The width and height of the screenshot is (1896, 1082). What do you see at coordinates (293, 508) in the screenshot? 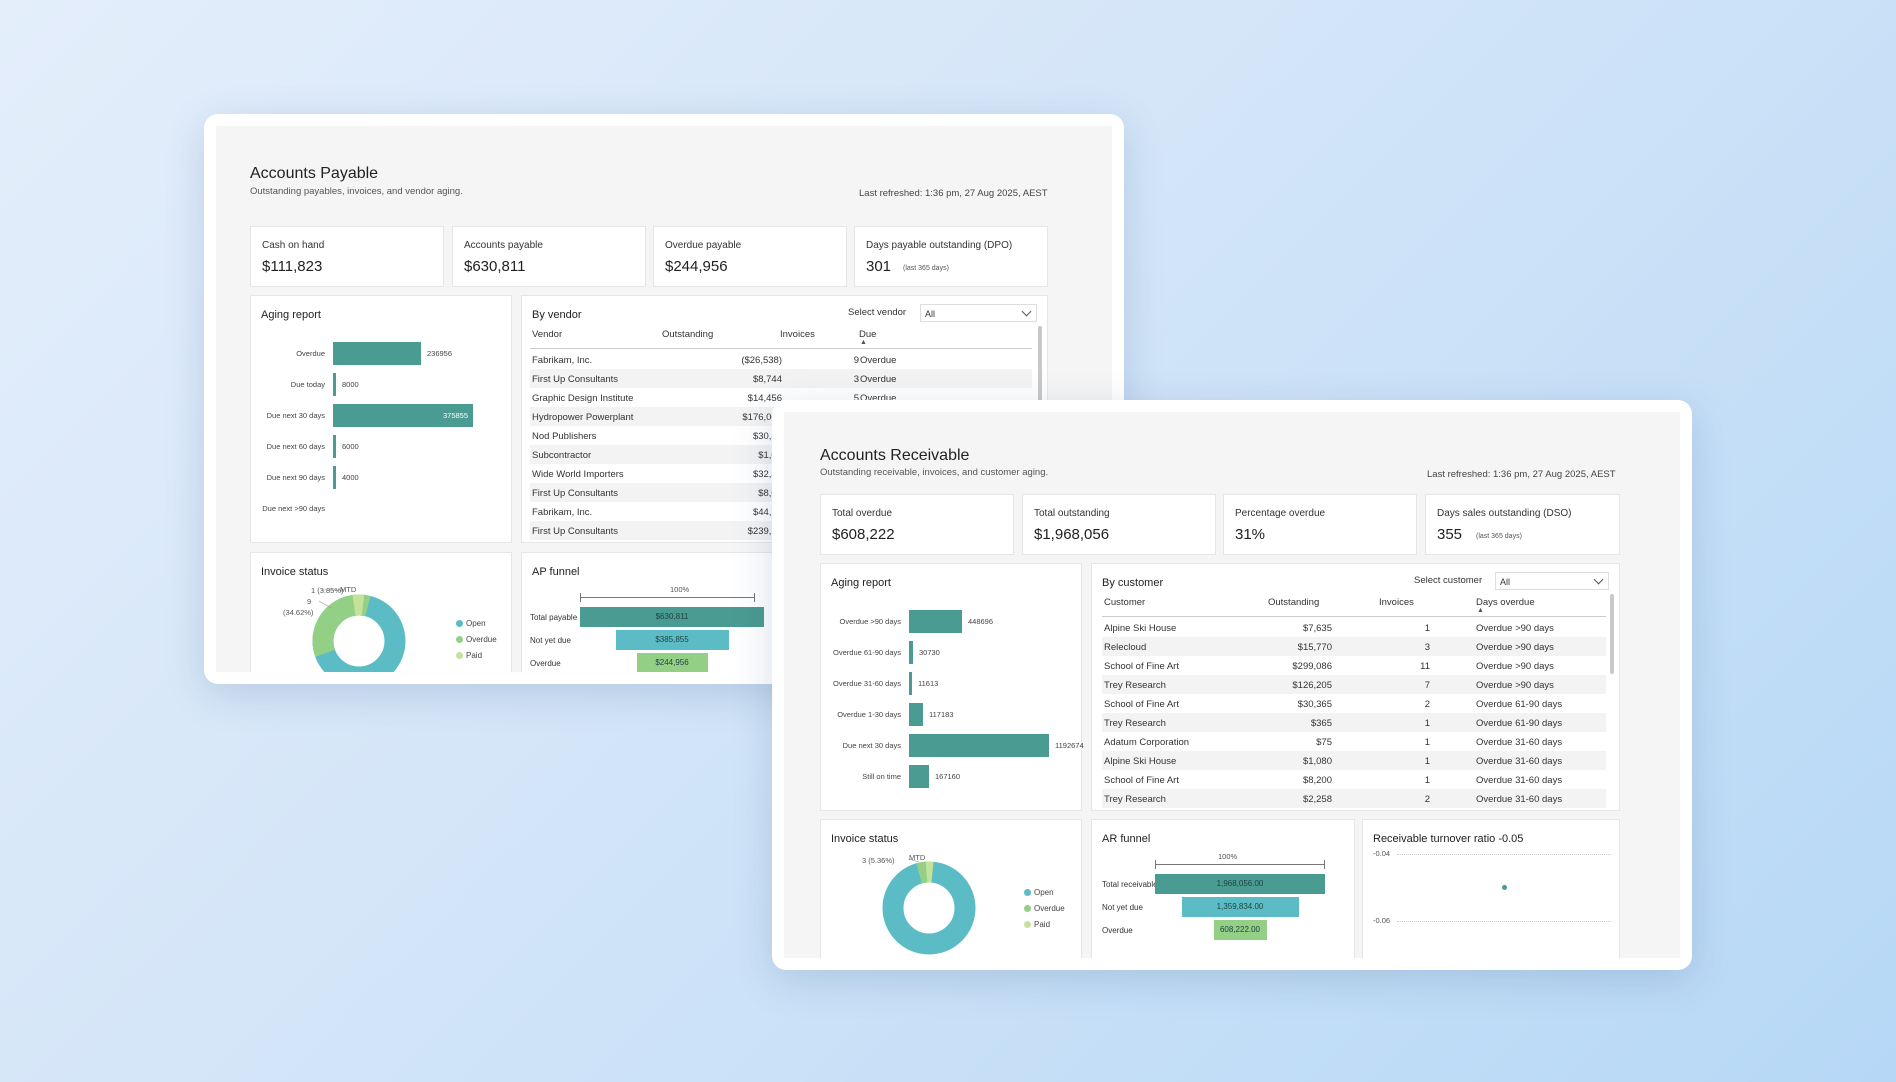
I see `aging-row-label: Due next >90 days` at bounding box center [293, 508].